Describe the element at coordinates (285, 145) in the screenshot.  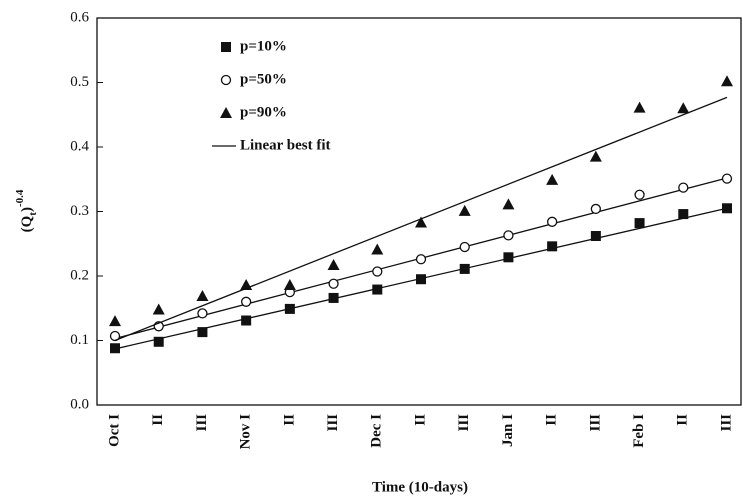
I see `legend-label: Linear best fit` at that location.